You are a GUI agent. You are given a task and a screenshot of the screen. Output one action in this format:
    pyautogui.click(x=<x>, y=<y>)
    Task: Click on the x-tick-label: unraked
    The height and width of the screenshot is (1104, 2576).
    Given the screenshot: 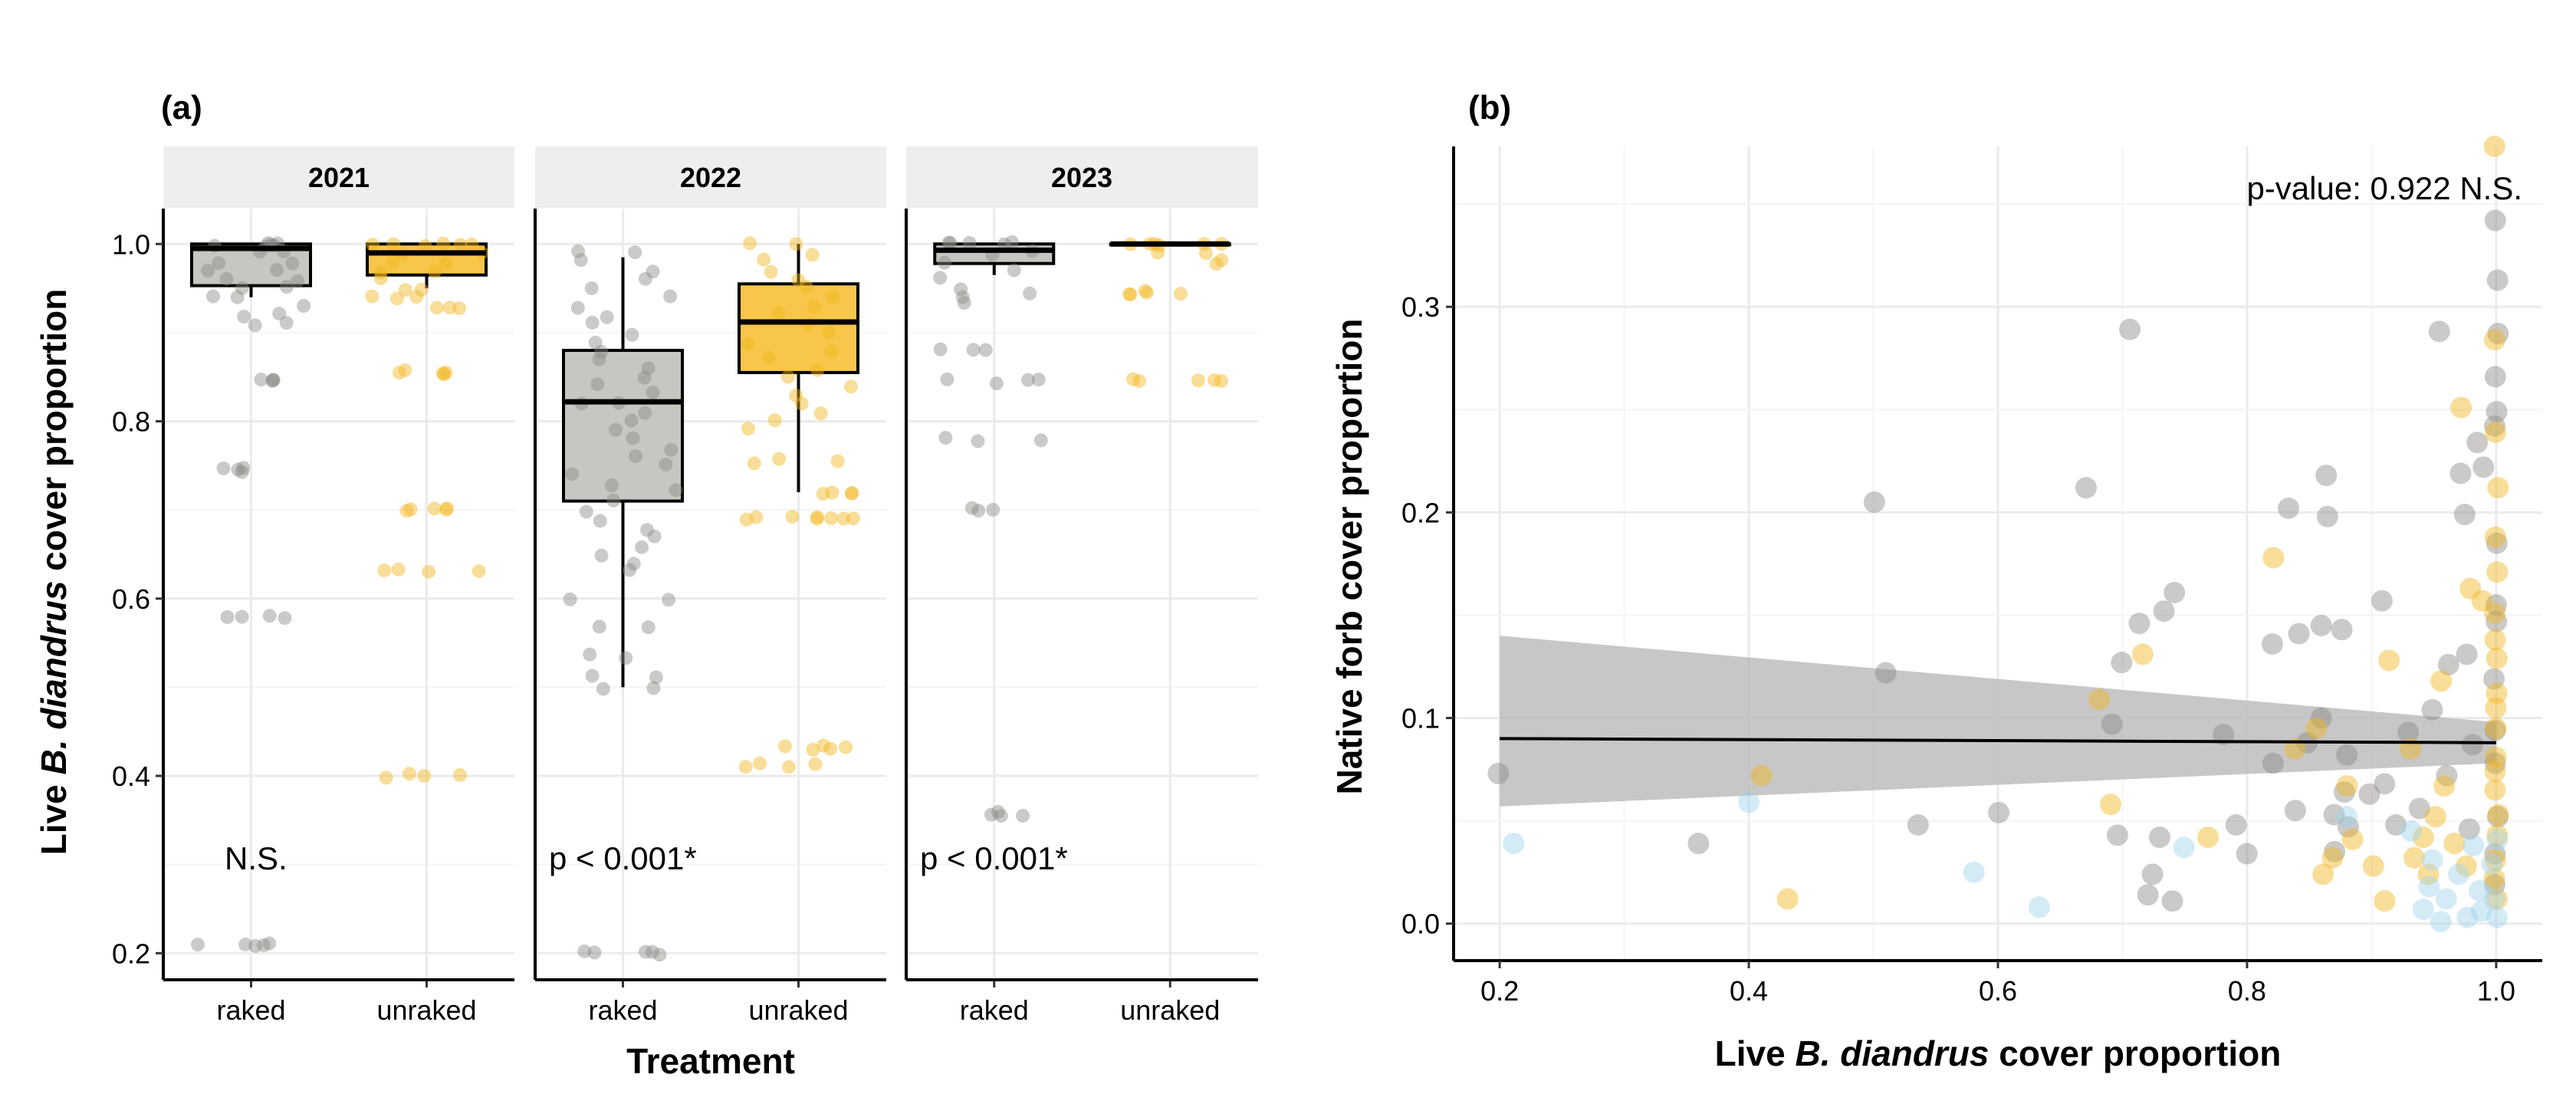 What is the action you would take?
    pyautogui.click(x=1170, y=1010)
    